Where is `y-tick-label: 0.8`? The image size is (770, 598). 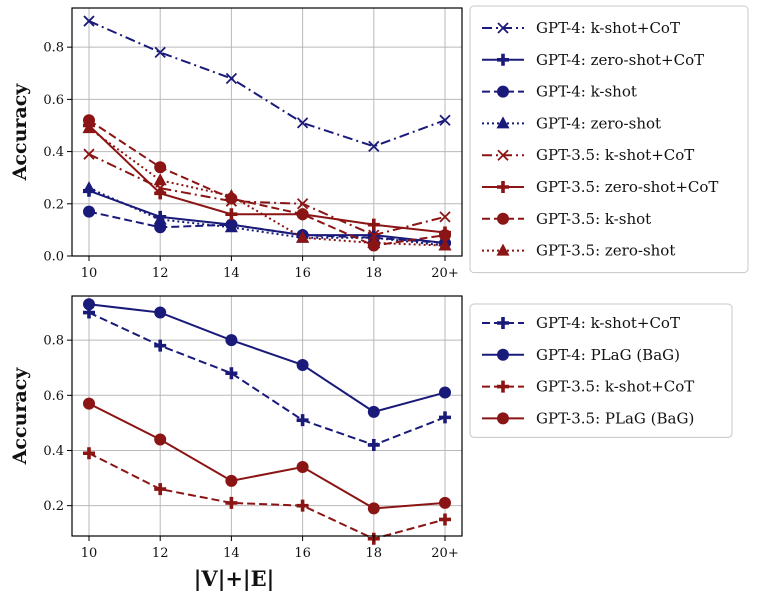 y-tick-label: 0.8 is located at coordinates (53, 341).